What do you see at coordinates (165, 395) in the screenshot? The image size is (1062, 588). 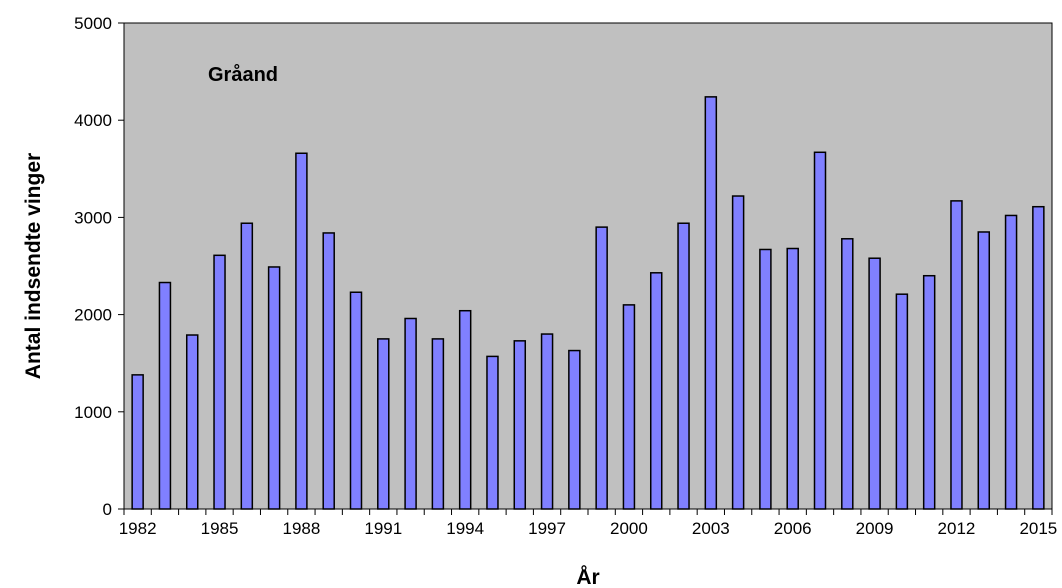 I see `bar-1983` at bounding box center [165, 395].